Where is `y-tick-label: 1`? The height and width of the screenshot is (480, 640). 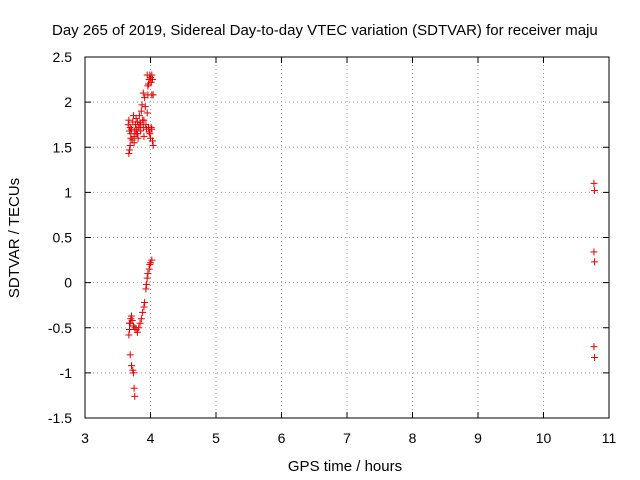 y-tick-label: 1 is located at coordinates (68, 192).